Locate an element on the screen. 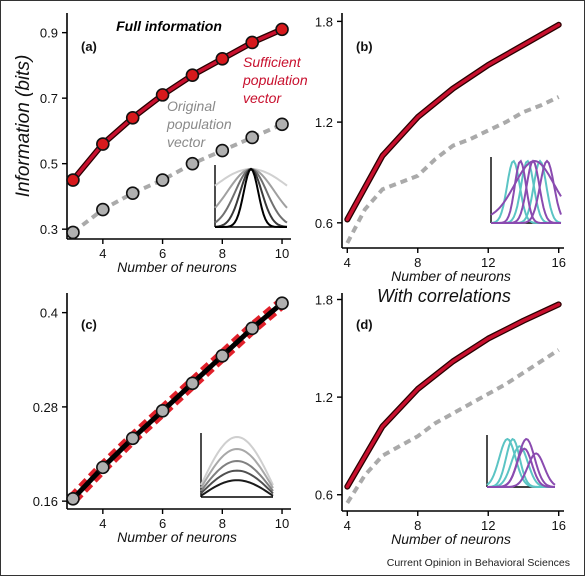  inset-b is located at coordinates (526, 190).